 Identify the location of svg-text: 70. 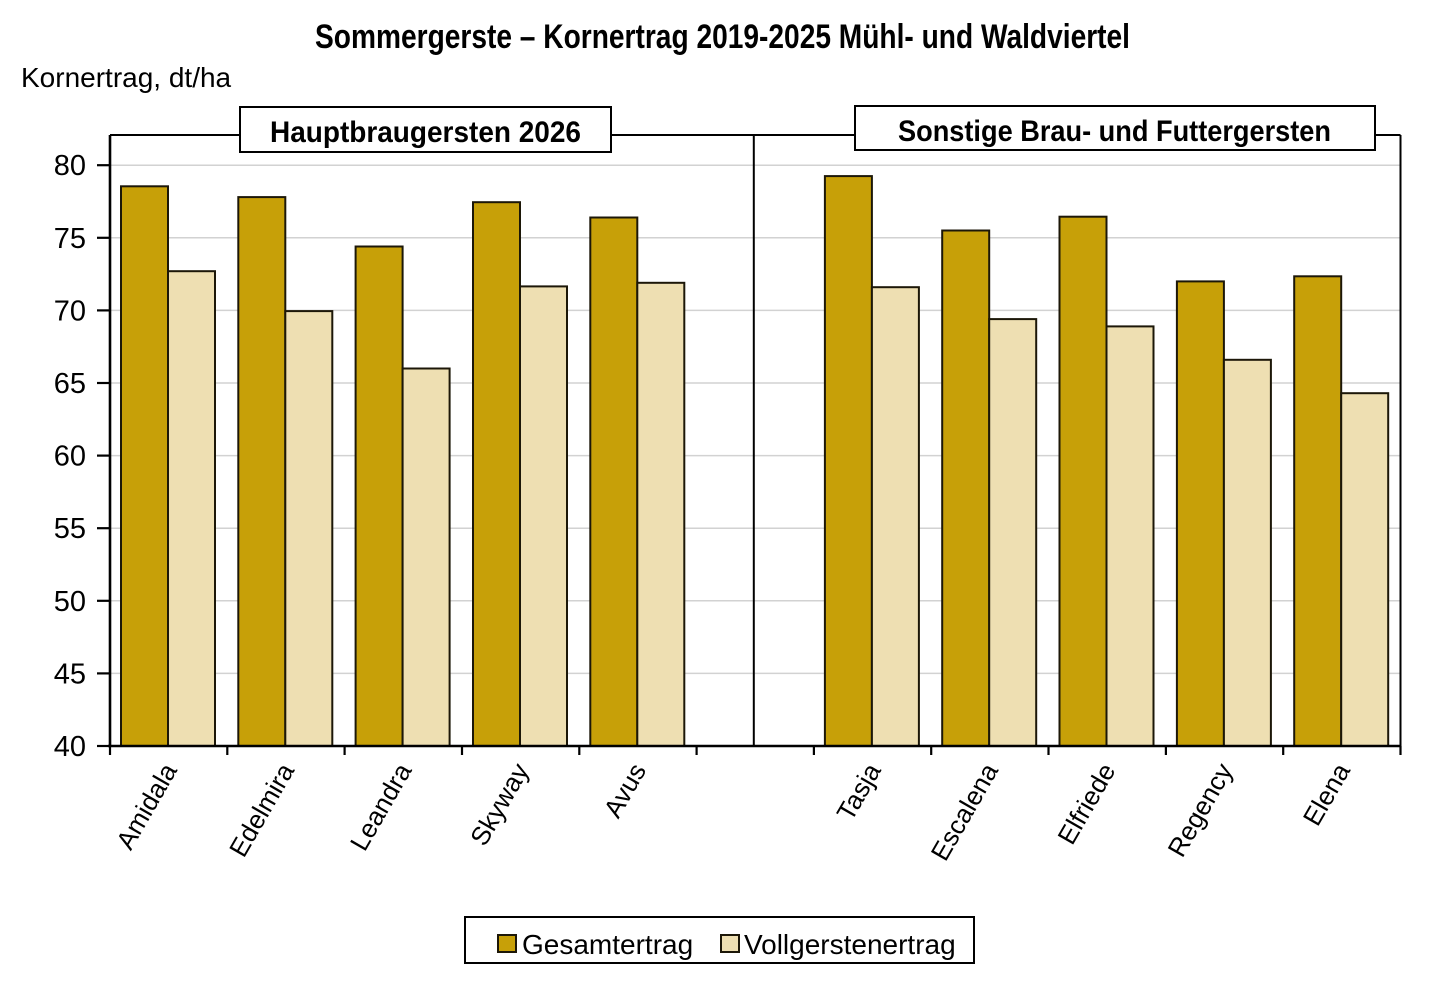
(70, 311).